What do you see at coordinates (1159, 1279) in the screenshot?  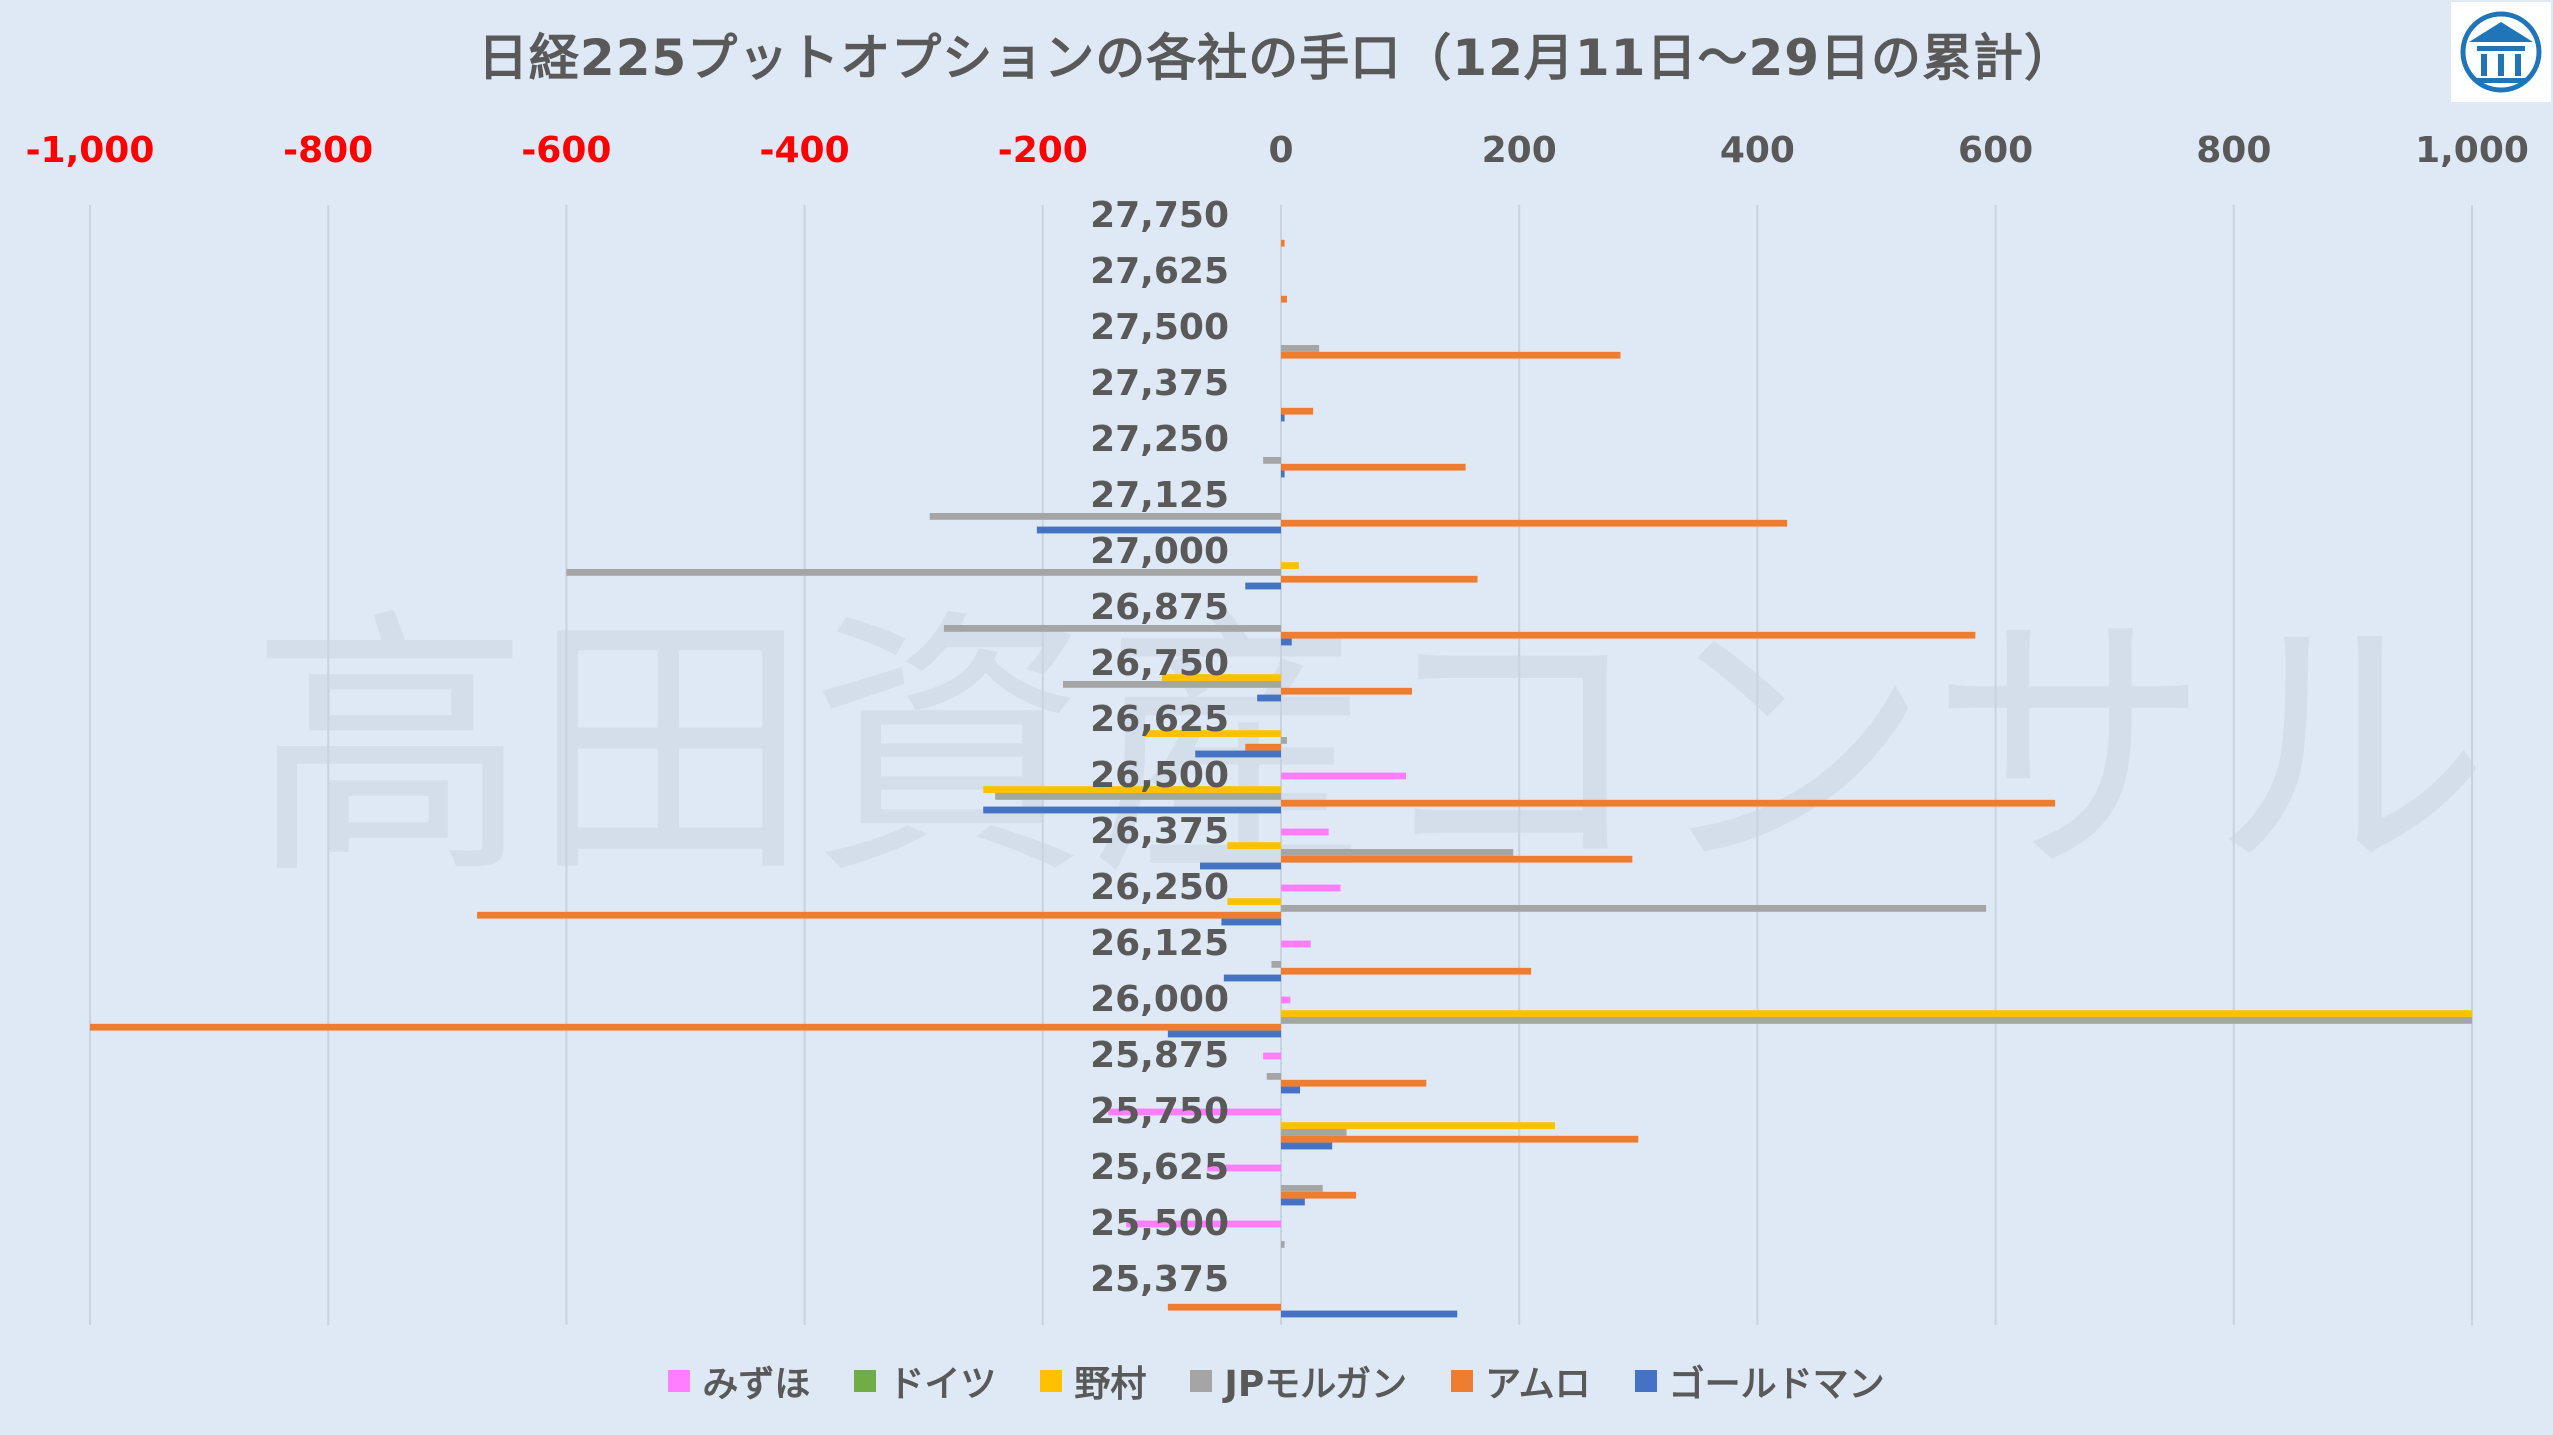 I see `y-category-label: 25,375` at bounding box center [1159, 1279].